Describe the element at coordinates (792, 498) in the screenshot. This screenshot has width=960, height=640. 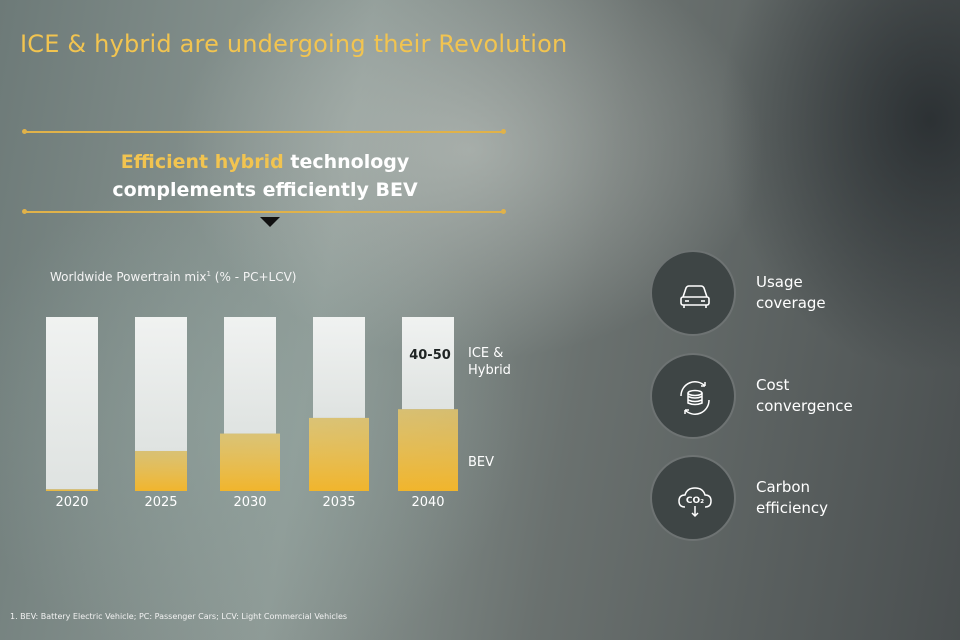
I see `feature-label: Carbon efficiency` at that location.